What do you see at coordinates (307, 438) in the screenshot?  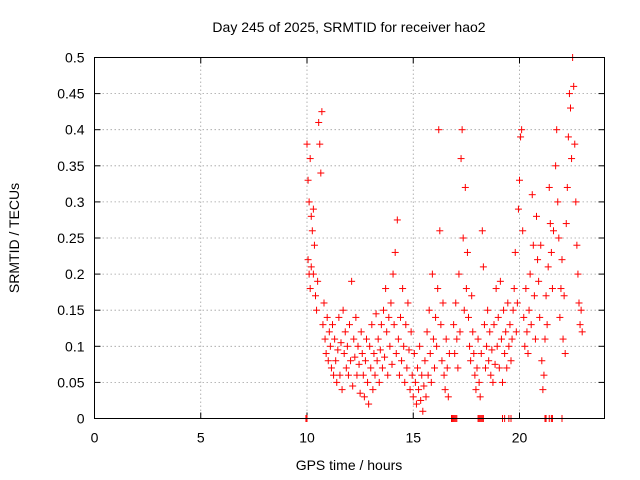 I see `x-tick-label: 10` at bounding box center [307, 438].